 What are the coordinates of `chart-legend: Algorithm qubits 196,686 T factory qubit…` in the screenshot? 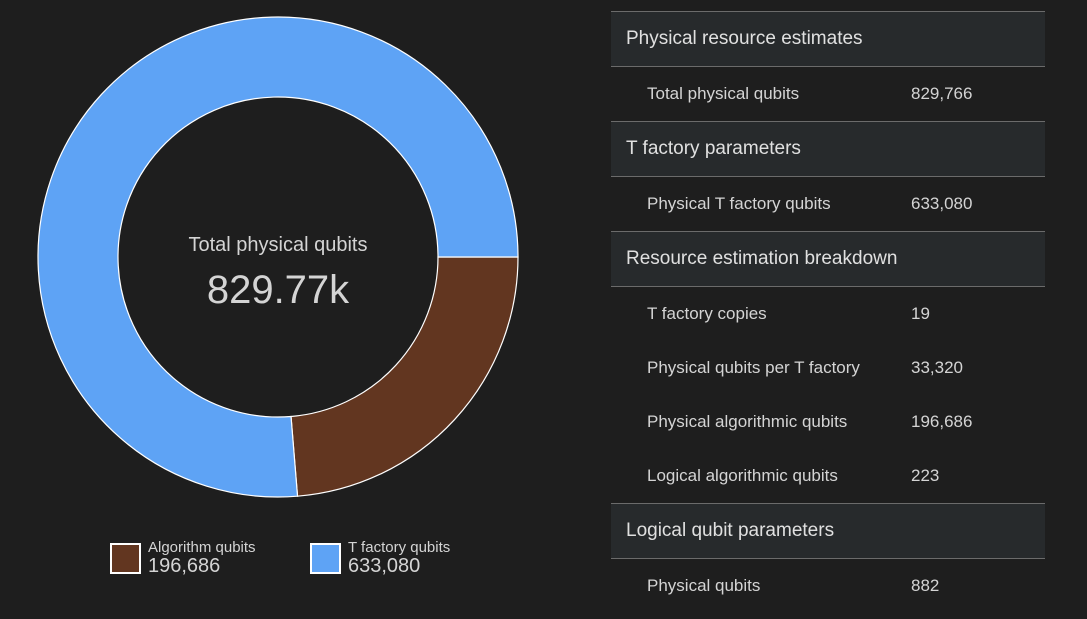 It's located at (290, 558).